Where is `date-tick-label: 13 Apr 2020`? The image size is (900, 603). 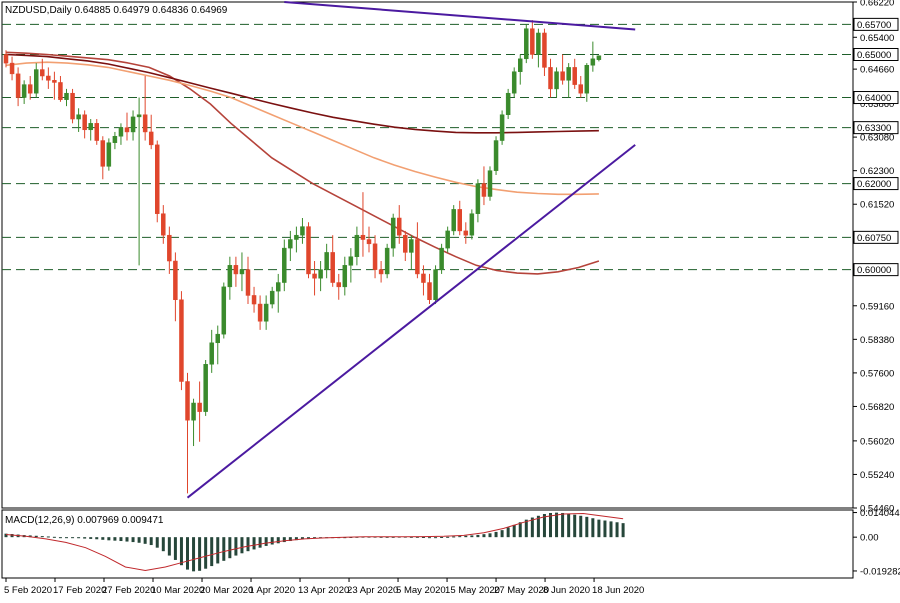
date-tick-label: 13 Apr 2020 is located at coordinates (323, 590).